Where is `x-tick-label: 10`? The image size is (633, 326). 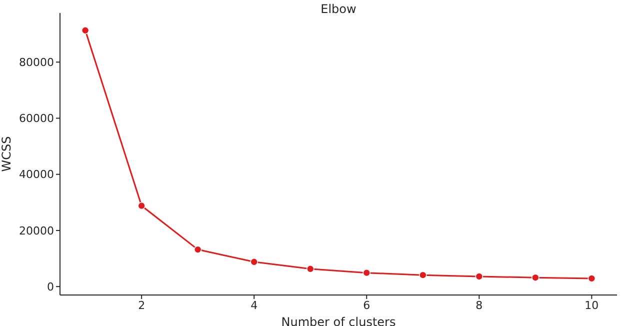
x-tick-label: 10 is located at coordinates (591, 305).